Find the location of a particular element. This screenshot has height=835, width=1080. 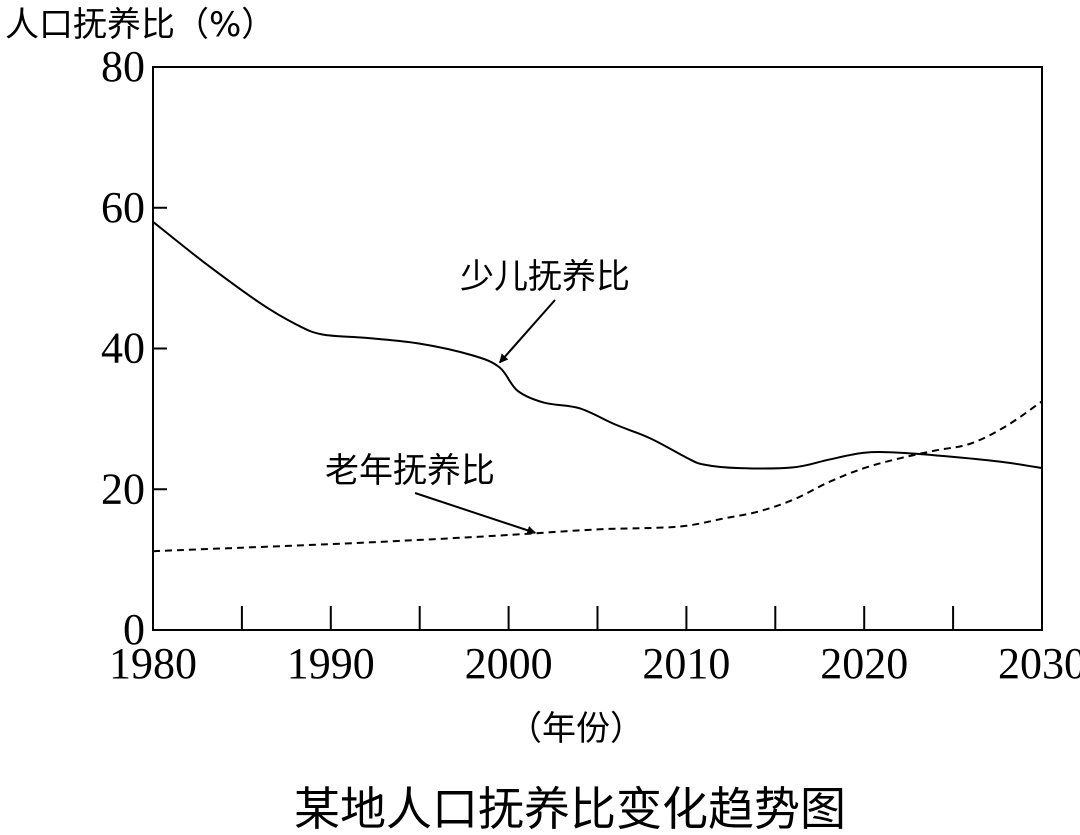

x-tick-label: 1980 is located at coordinates (153, 663).